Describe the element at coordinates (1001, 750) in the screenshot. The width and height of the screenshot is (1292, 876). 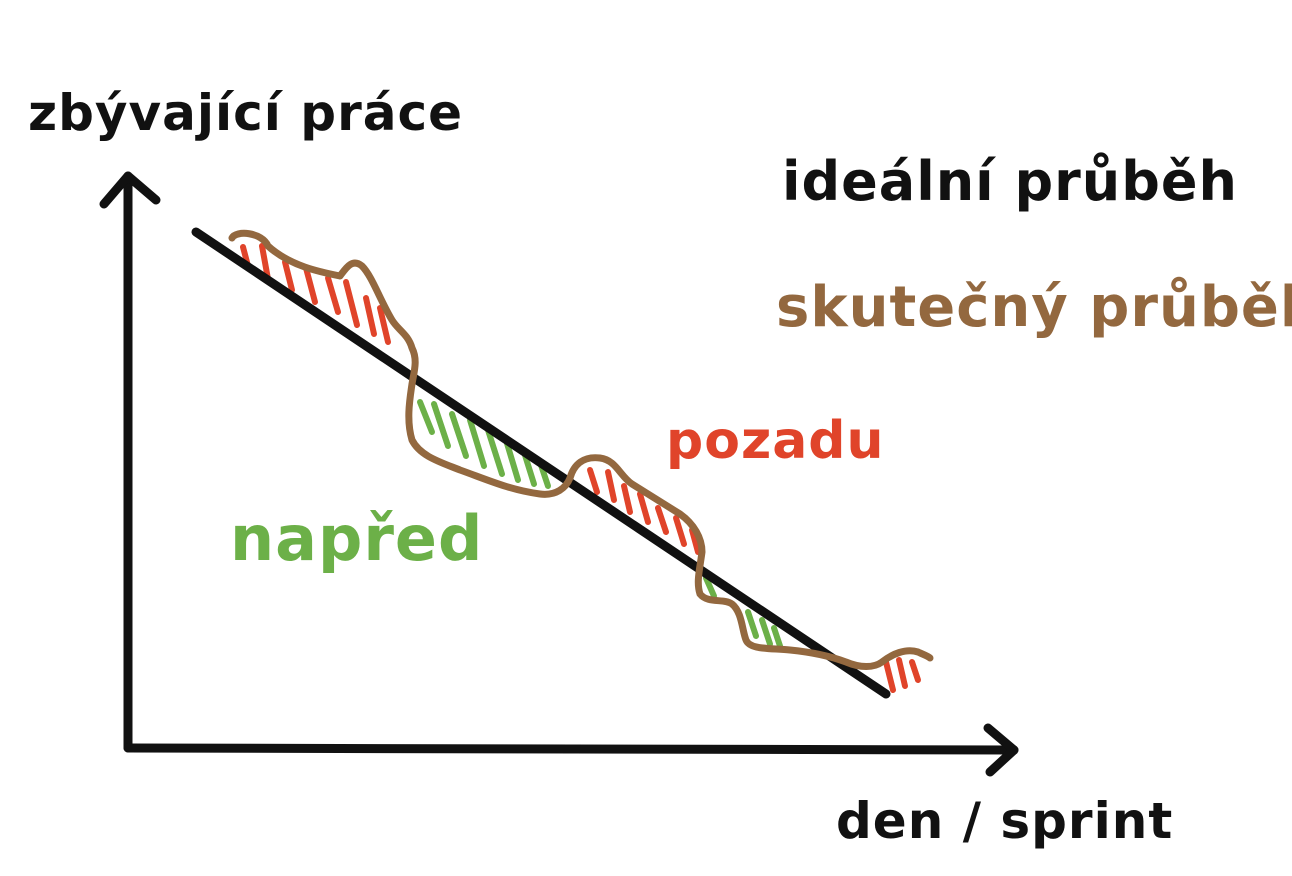
I see `x-axis-arrowhead` at that location.